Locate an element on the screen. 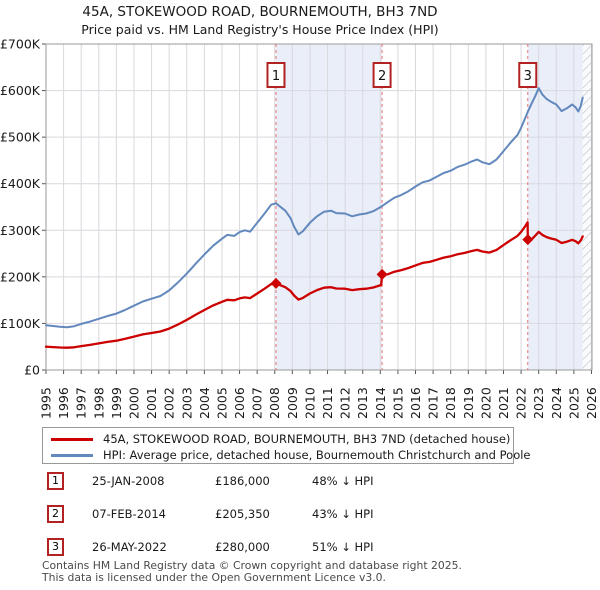 This screenshot has width=600, height=590. svg-text: 2008 is located at coordinates (274, 403).